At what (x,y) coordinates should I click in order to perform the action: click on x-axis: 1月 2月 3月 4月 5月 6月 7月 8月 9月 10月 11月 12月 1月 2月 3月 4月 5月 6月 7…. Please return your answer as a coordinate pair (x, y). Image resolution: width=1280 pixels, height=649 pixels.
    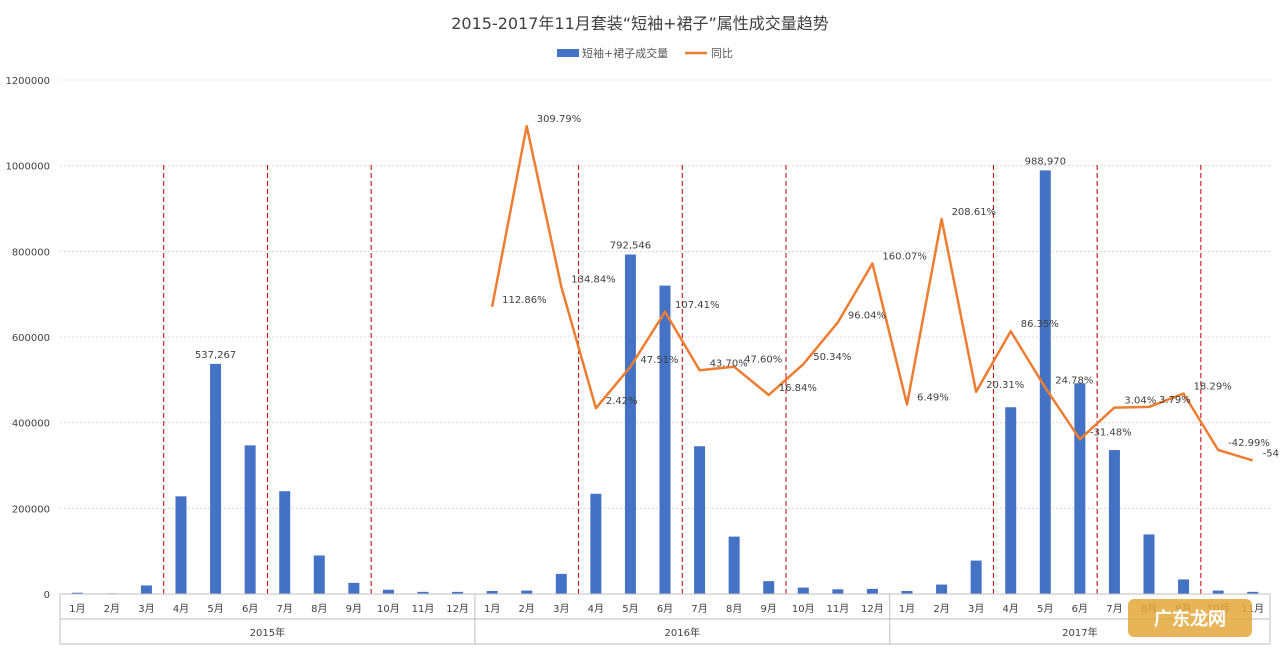
    Looking at the image, I should click on (665, 619).